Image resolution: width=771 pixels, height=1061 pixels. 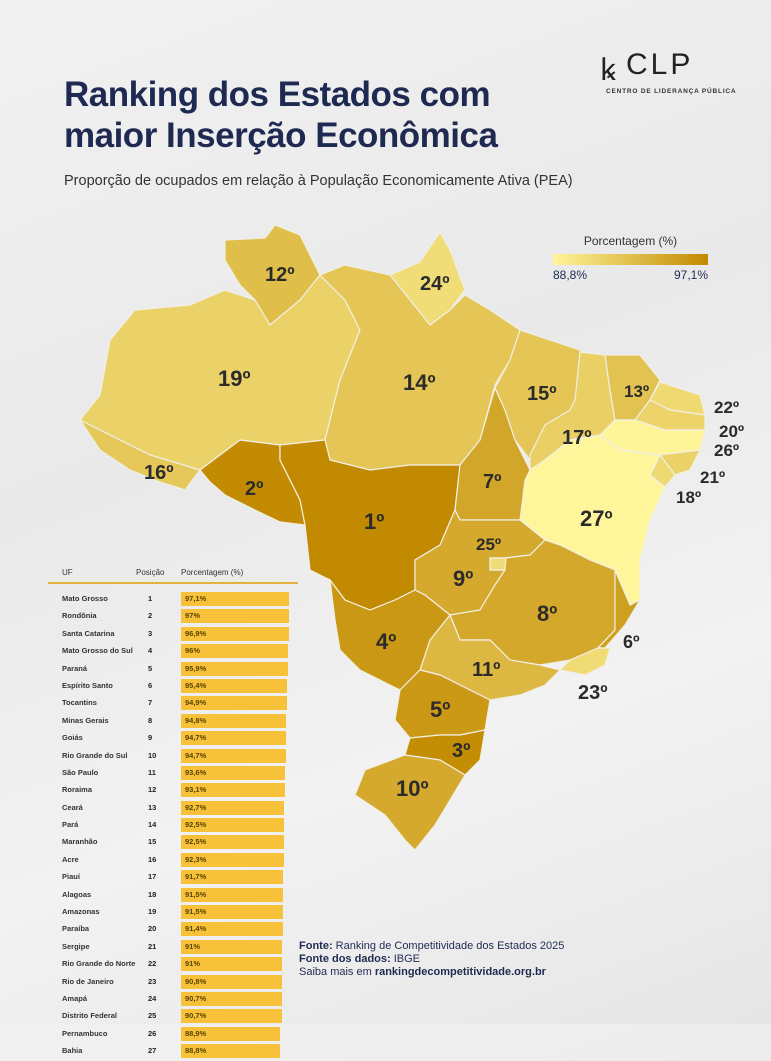 I want to click on state-rio-grande-do-sul, so click(x=410, y=802).